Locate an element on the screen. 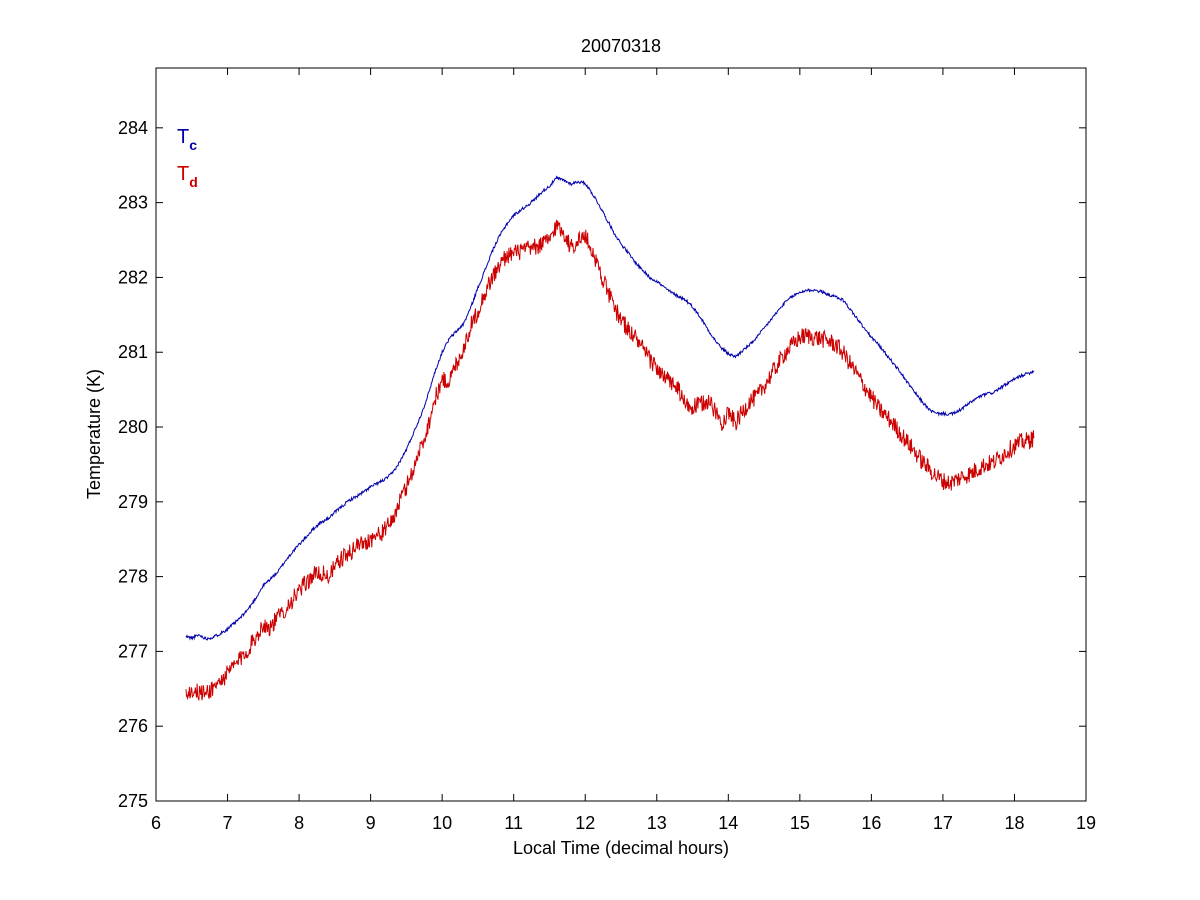  x-tick-label: 15 is located at coordinates (800, 823).